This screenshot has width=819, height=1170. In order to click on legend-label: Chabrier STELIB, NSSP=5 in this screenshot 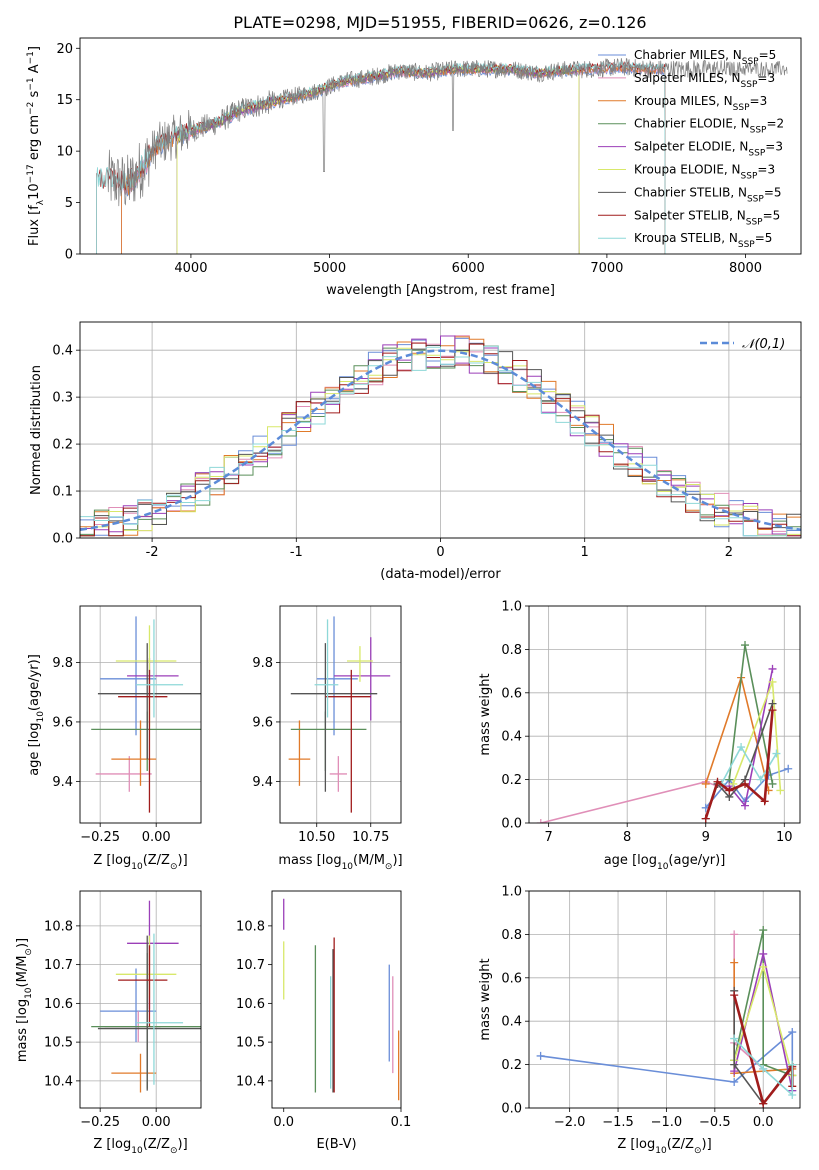, I will do `click(708, 194)`.